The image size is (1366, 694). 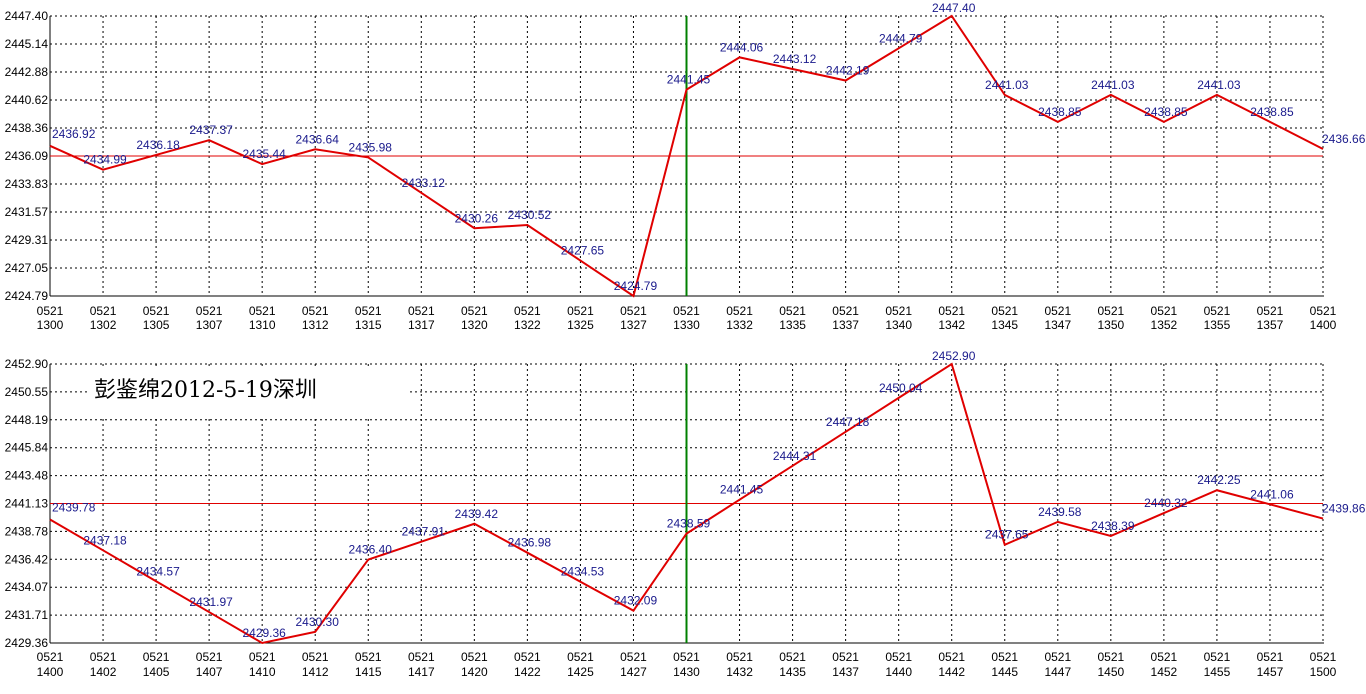 What do you see at coordinates (795, 456) in the screenshot?
I see `data-label: 2444.31` at bounding box center [795, 456].